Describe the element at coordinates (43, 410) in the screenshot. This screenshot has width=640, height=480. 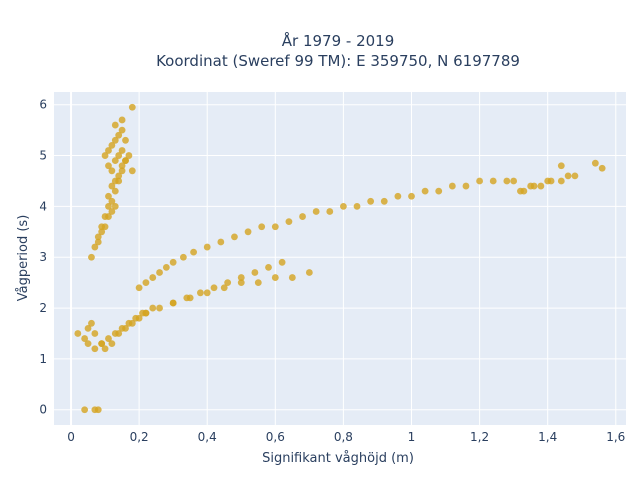
I see `y-tick-label: 0` at that location.